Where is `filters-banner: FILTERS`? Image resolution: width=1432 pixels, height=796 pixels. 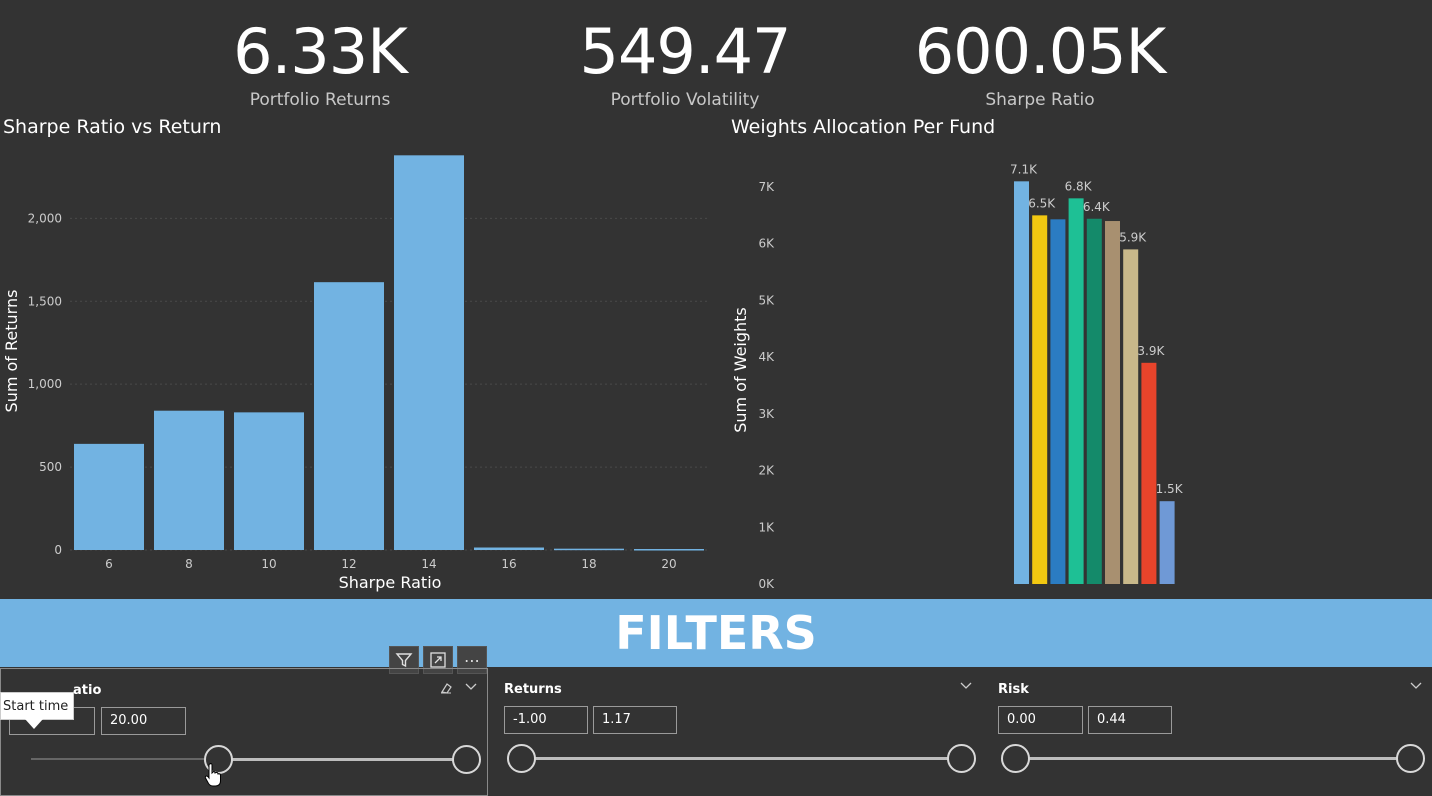 filters-banner: FILTERS is located at coordinates (716, 633).